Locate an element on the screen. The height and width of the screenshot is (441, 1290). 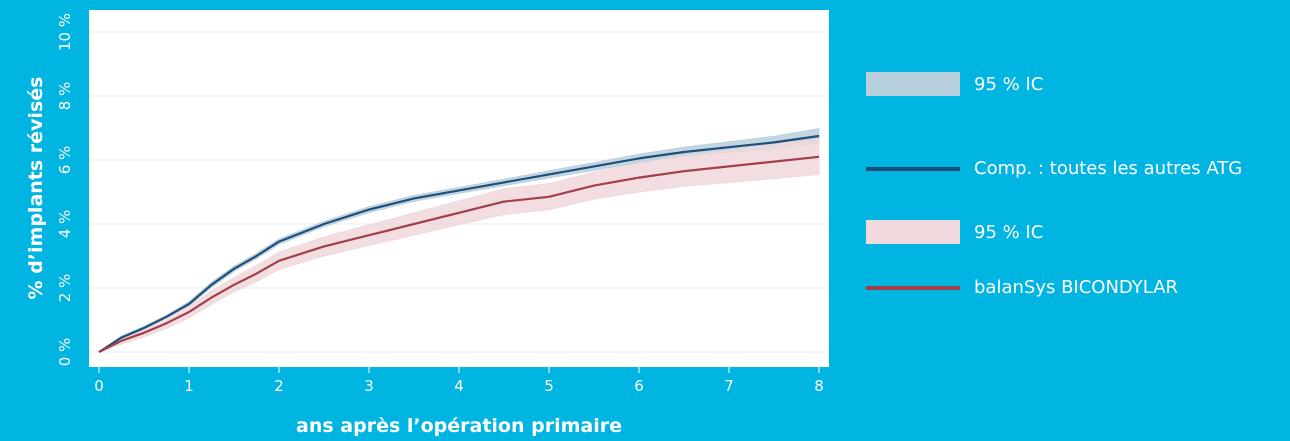
legend-label-balansys-line: balanSys BICONDYLAR is located at coordinates (1076, 287).